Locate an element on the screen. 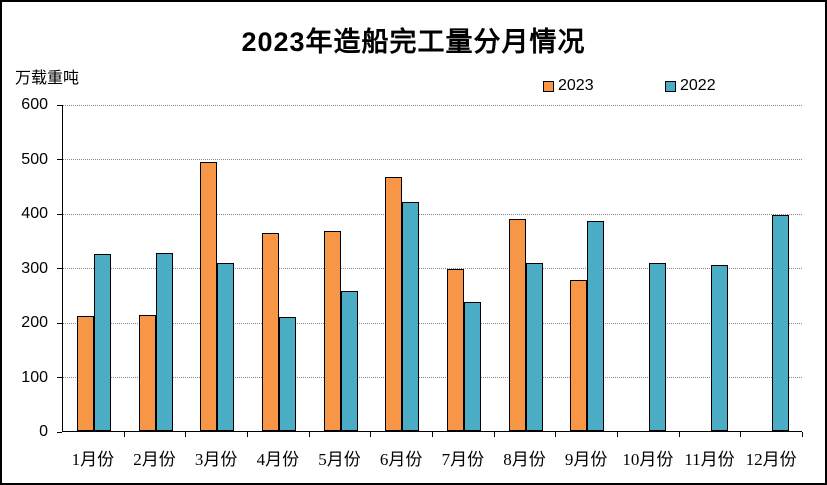 Image resolution: width=827 pixels, height=485 pixels. bar-2022-10月份 is located at coordinates (657, 347).